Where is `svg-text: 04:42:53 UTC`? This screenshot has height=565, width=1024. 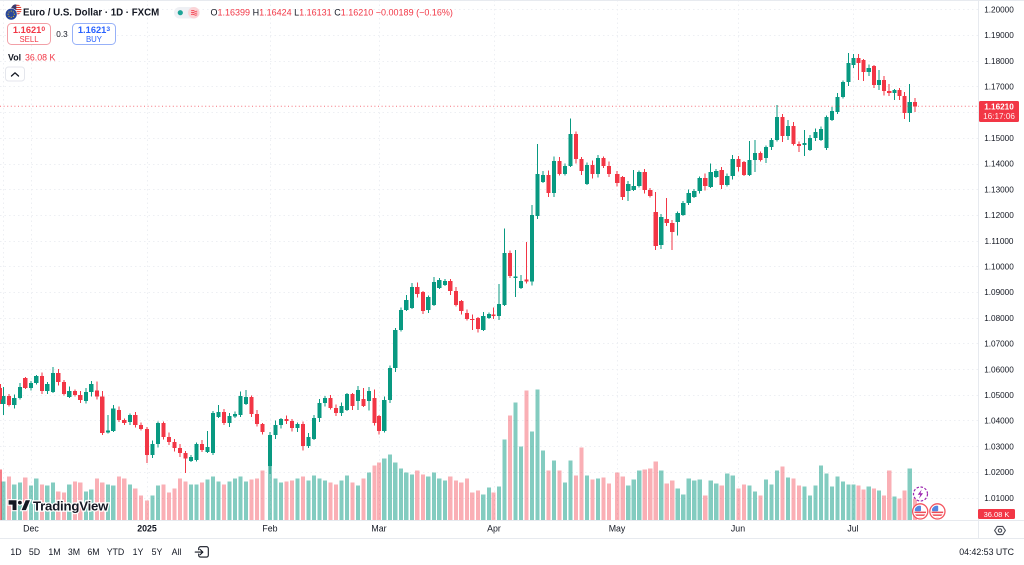 svg-text: 04:42:53 UTC is located at coordinates (986, 552).